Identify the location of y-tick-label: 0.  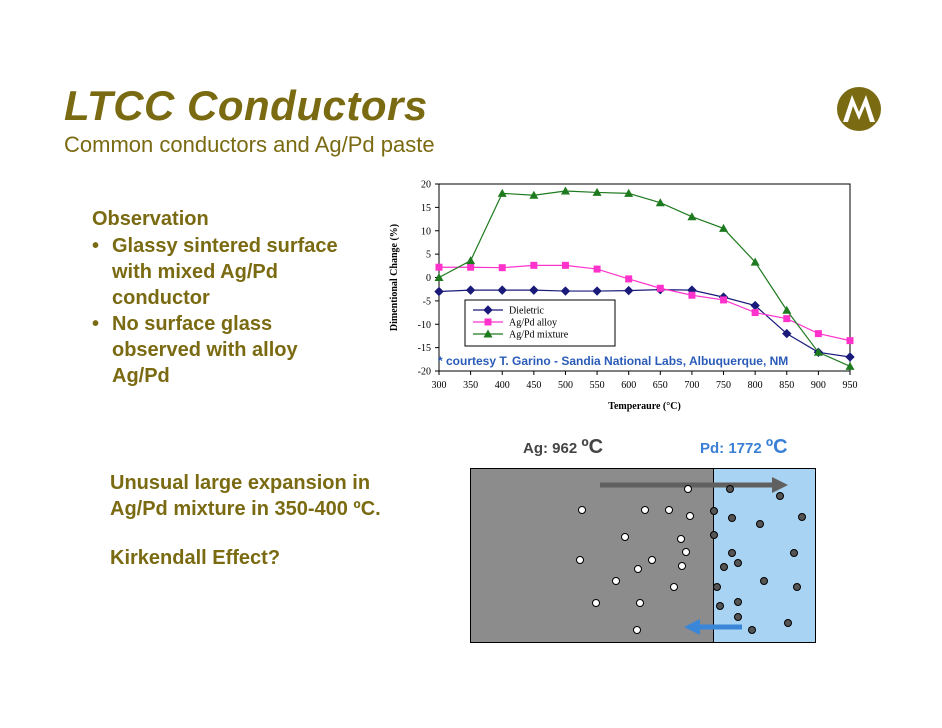
(428, 278).